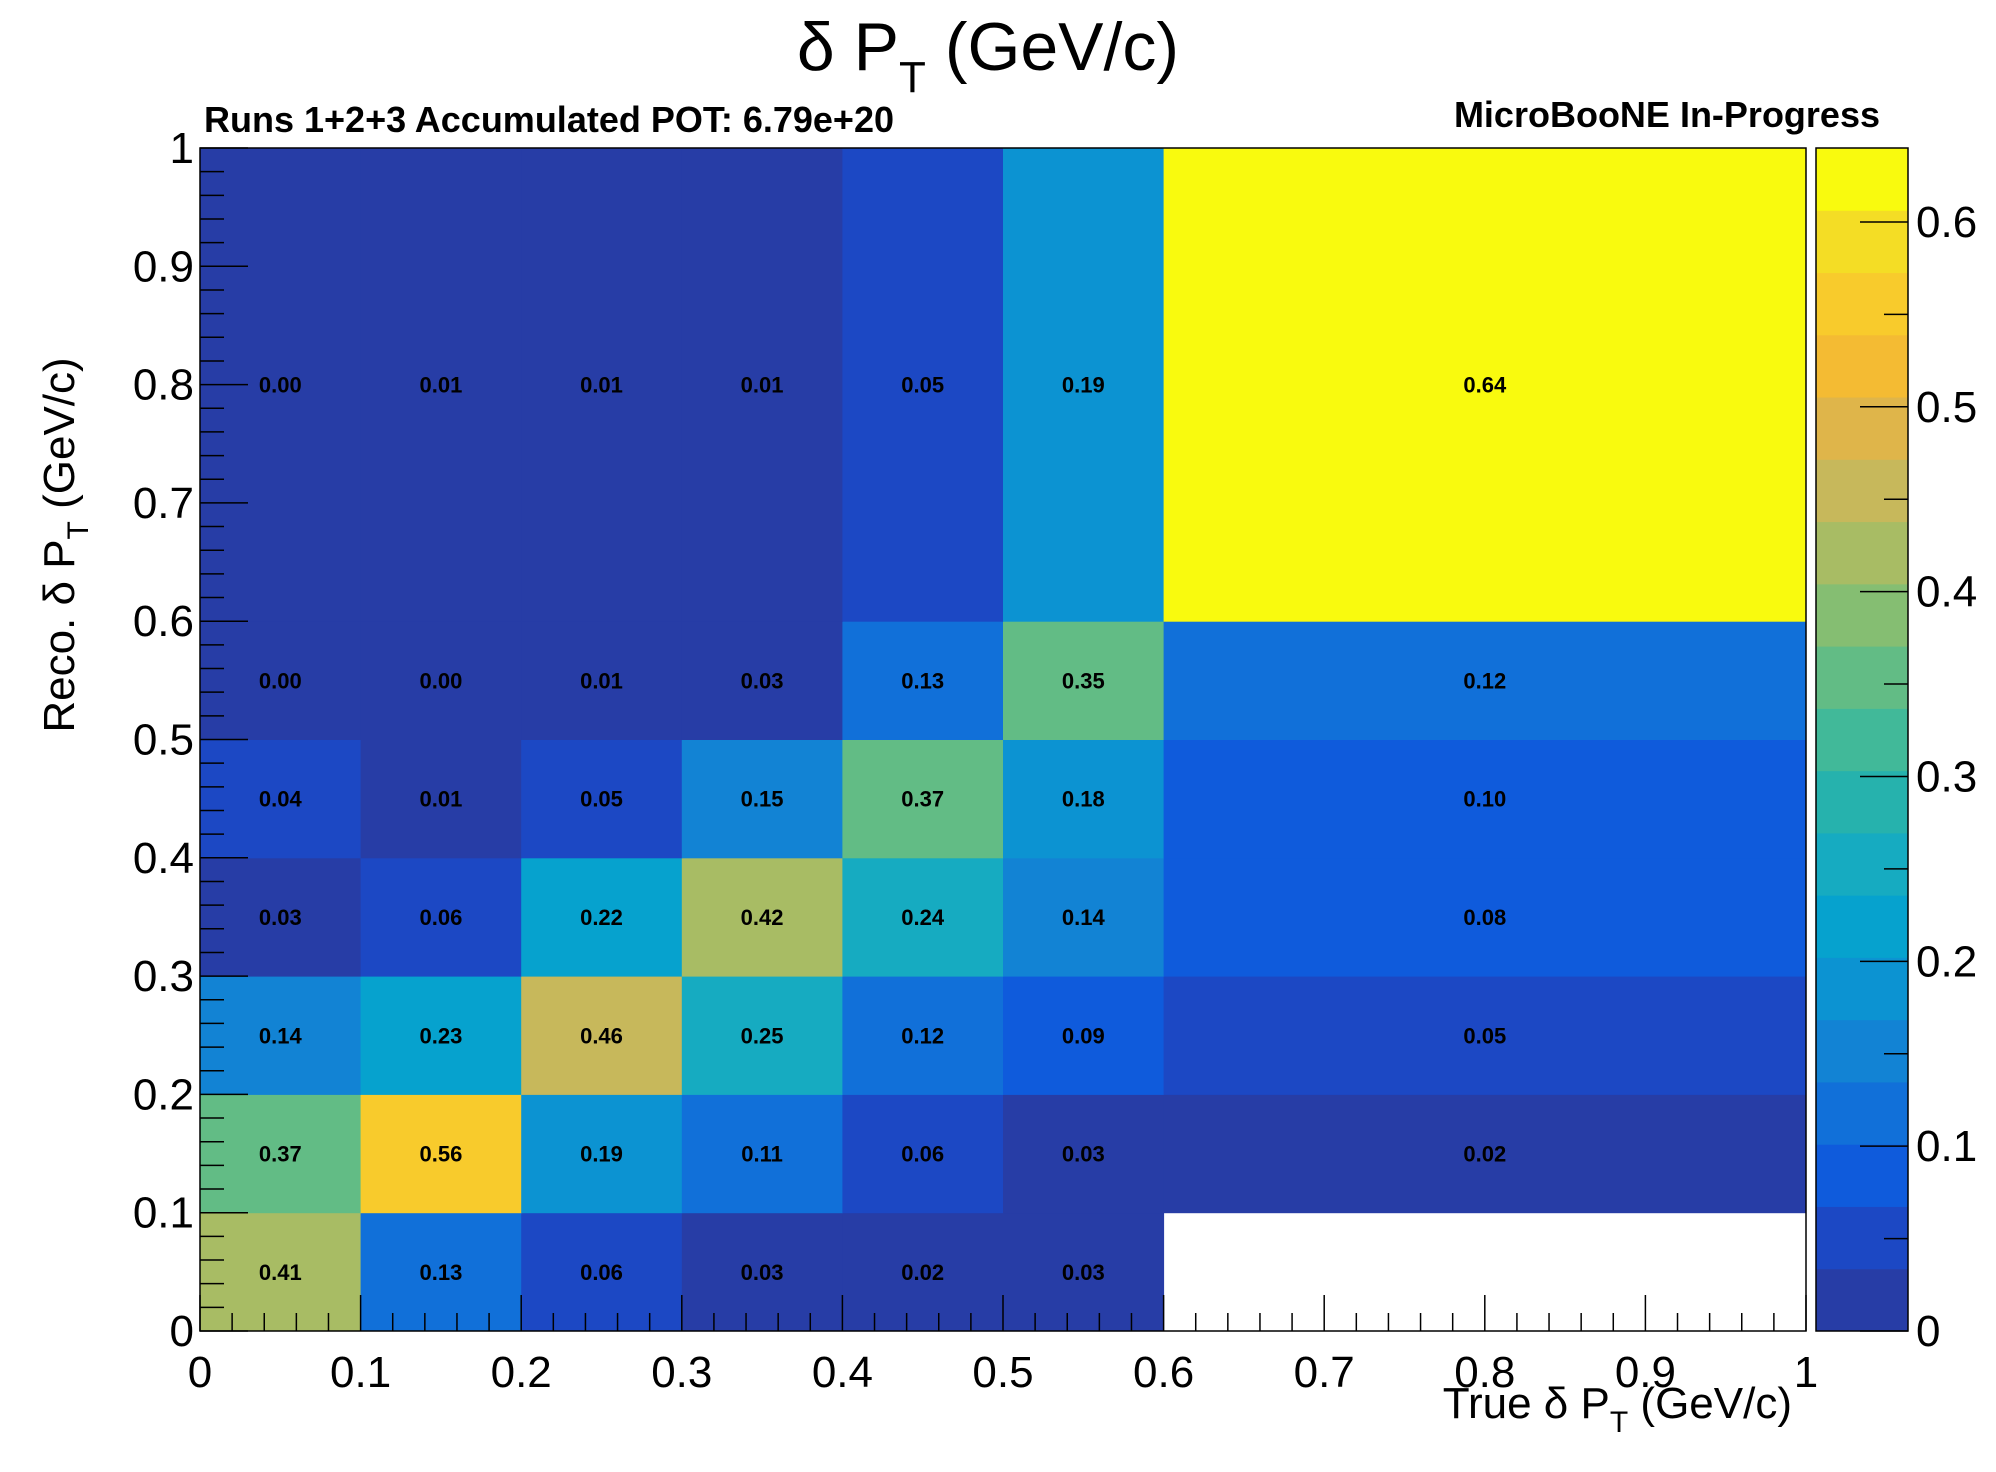 The image size is (1996, 1472). I want to click on cell-value-label: 0.08, so click(1484, 917).